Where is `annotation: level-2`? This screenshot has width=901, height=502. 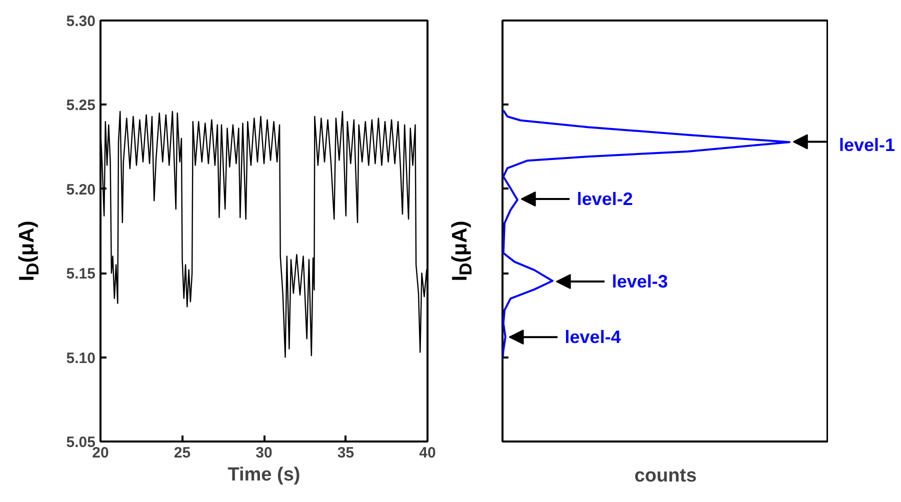 annotation: level-2 is located at coordinates (604, 199).